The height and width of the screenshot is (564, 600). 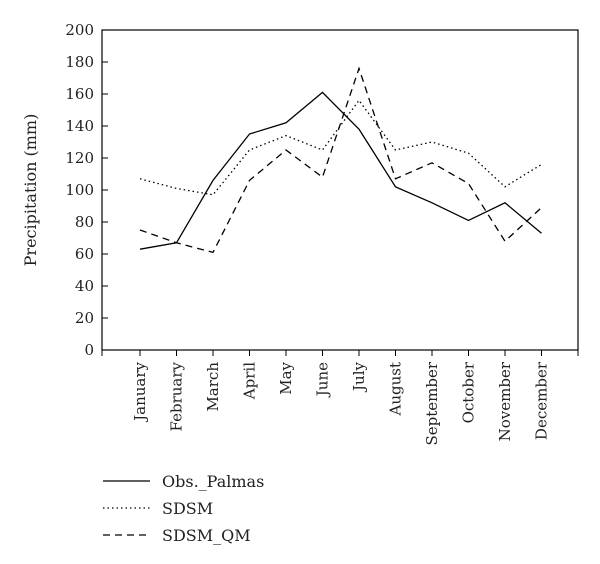 I want to click on x-tick-label: December, so click(x=542, y=400).